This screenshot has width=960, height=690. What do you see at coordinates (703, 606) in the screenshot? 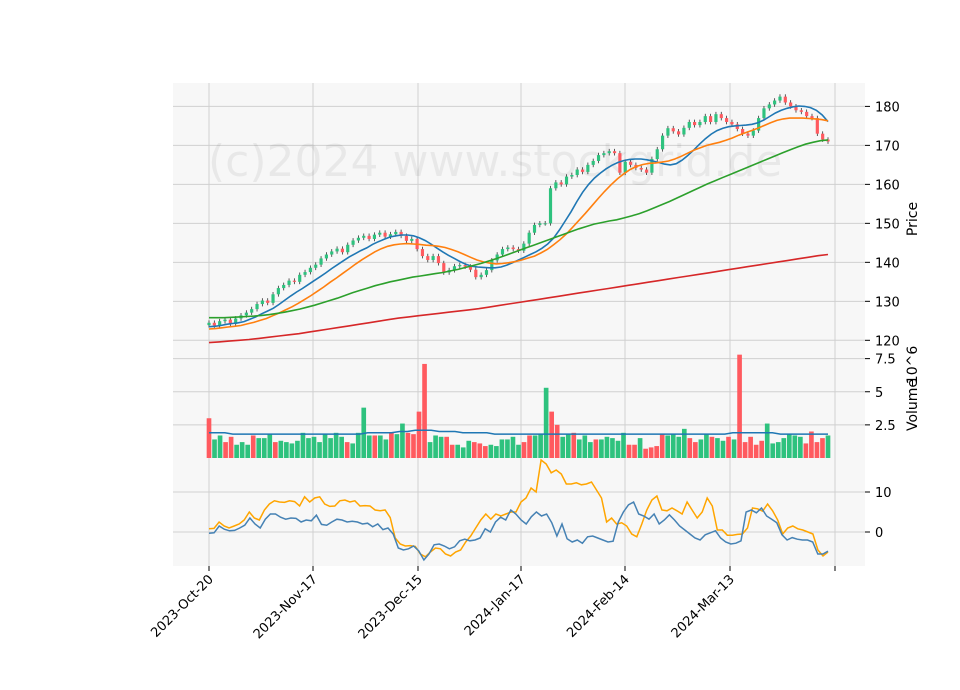
I see `x-tick-label: 2024-Mar-13` at bounding box center [703, 606].